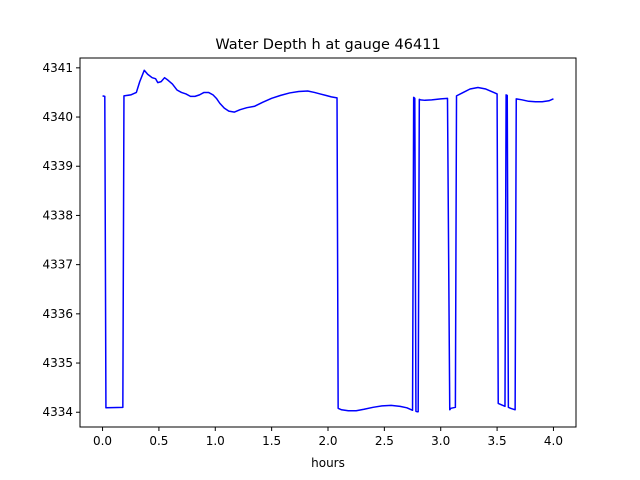  I want to click on x-tick-label: 3.0, so click(440, 441).